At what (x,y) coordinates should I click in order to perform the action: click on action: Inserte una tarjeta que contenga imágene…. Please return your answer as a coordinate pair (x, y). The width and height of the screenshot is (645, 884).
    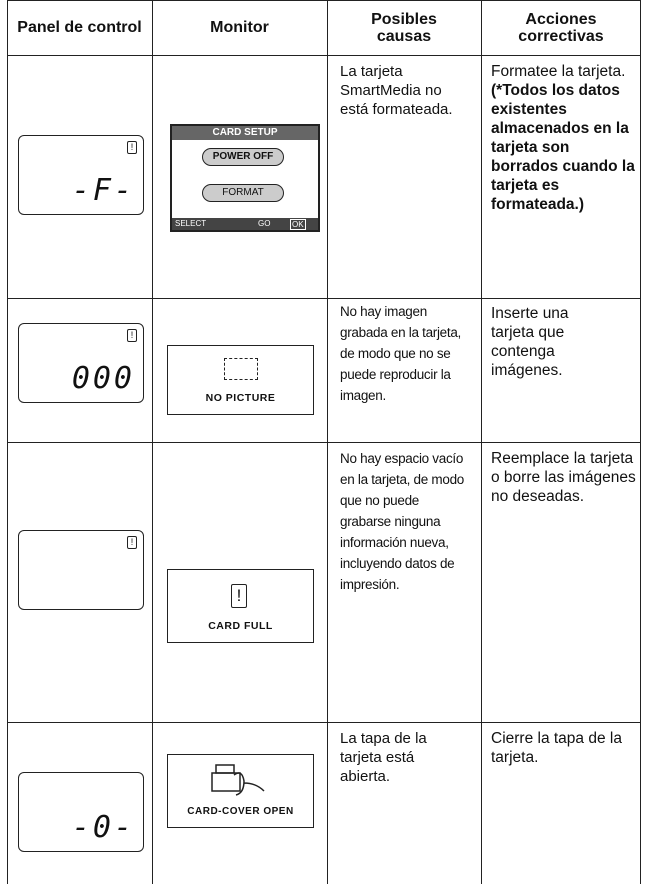
    Looking at the image, I should click on (530, 342).